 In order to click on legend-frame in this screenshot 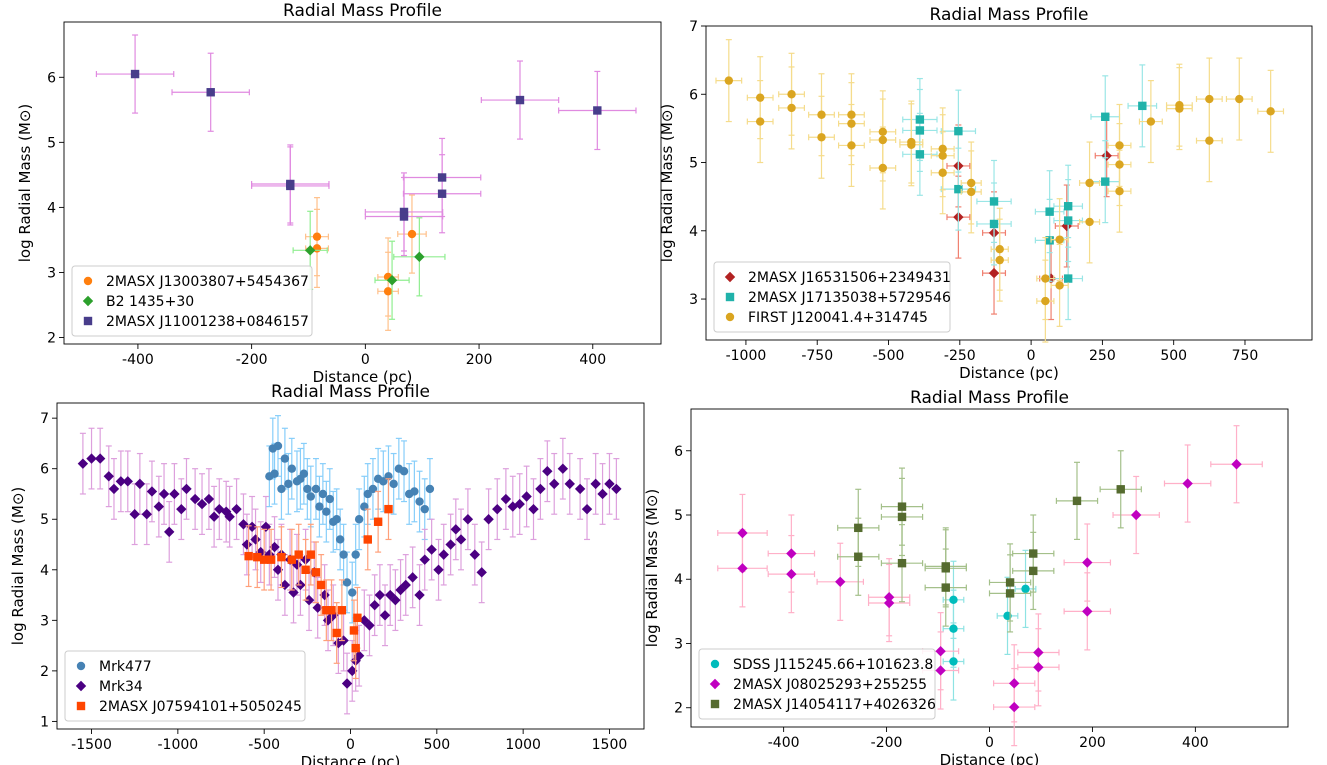, I will do `click(817, 684)`.